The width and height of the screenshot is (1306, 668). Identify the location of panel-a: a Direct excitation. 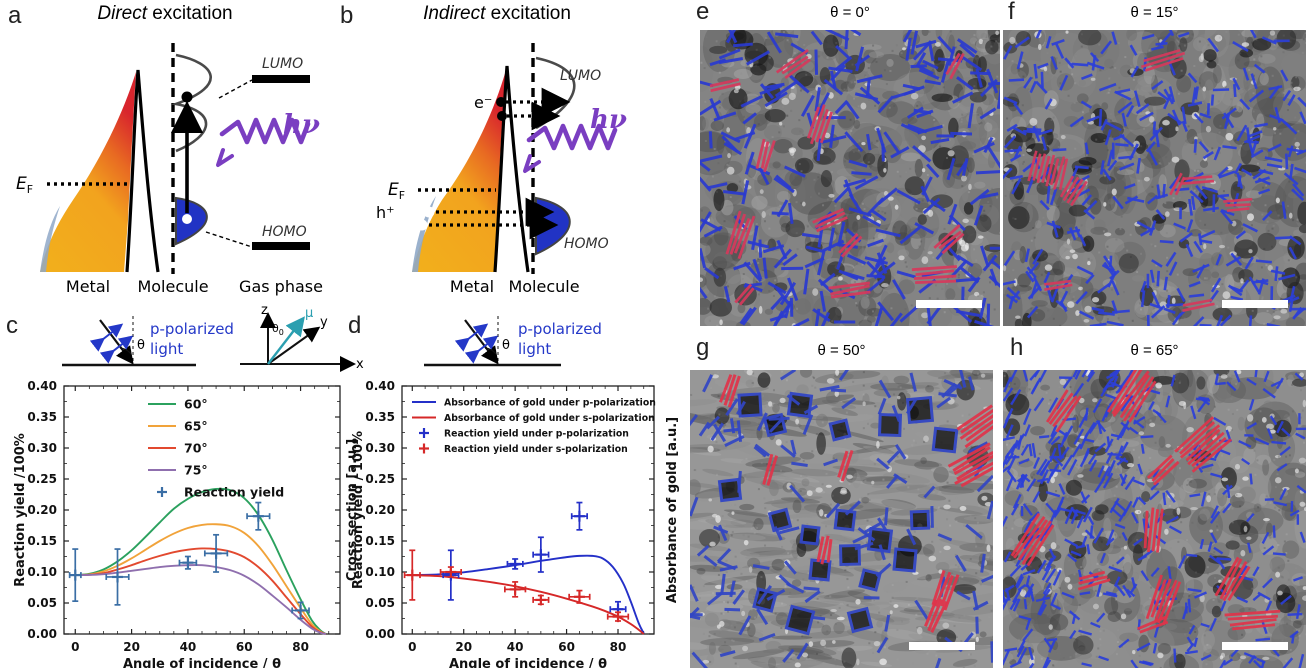
(165, 150).